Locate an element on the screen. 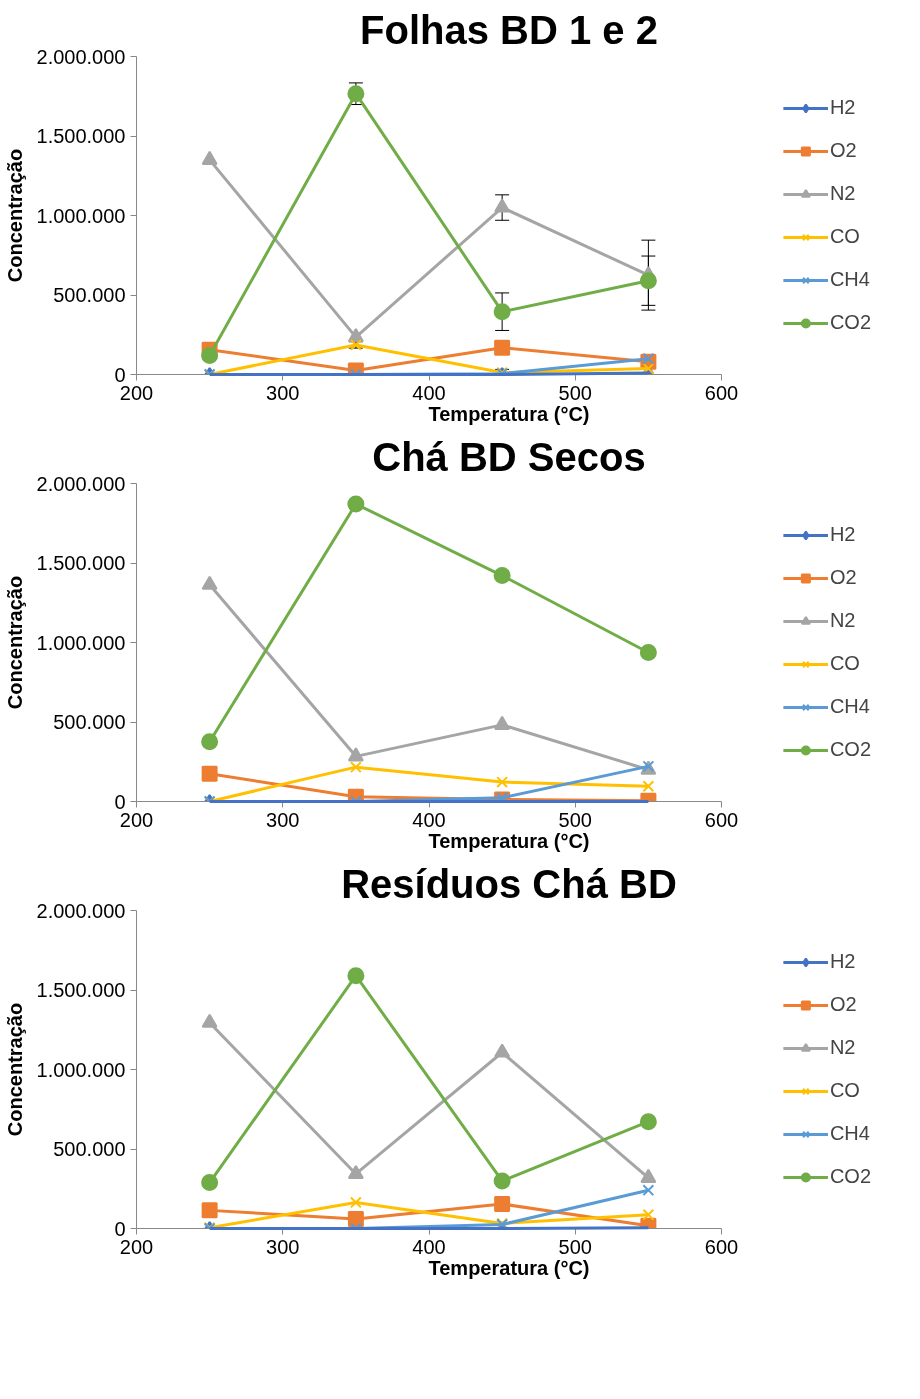  chart-title: Chá BD Secos is located at coordinates (509, 456).